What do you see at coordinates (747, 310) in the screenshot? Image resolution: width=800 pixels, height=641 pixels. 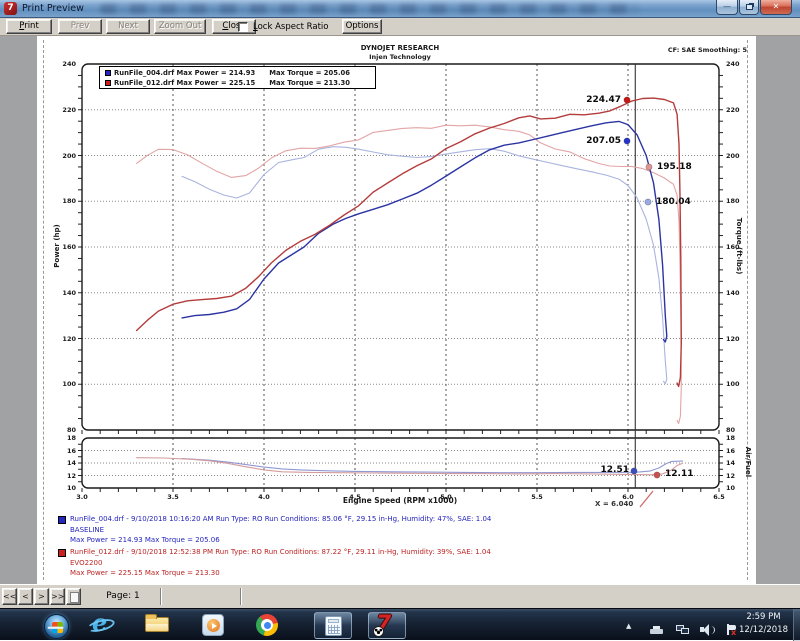 I see `right-margin-guide` at bounding box center [747, 310].